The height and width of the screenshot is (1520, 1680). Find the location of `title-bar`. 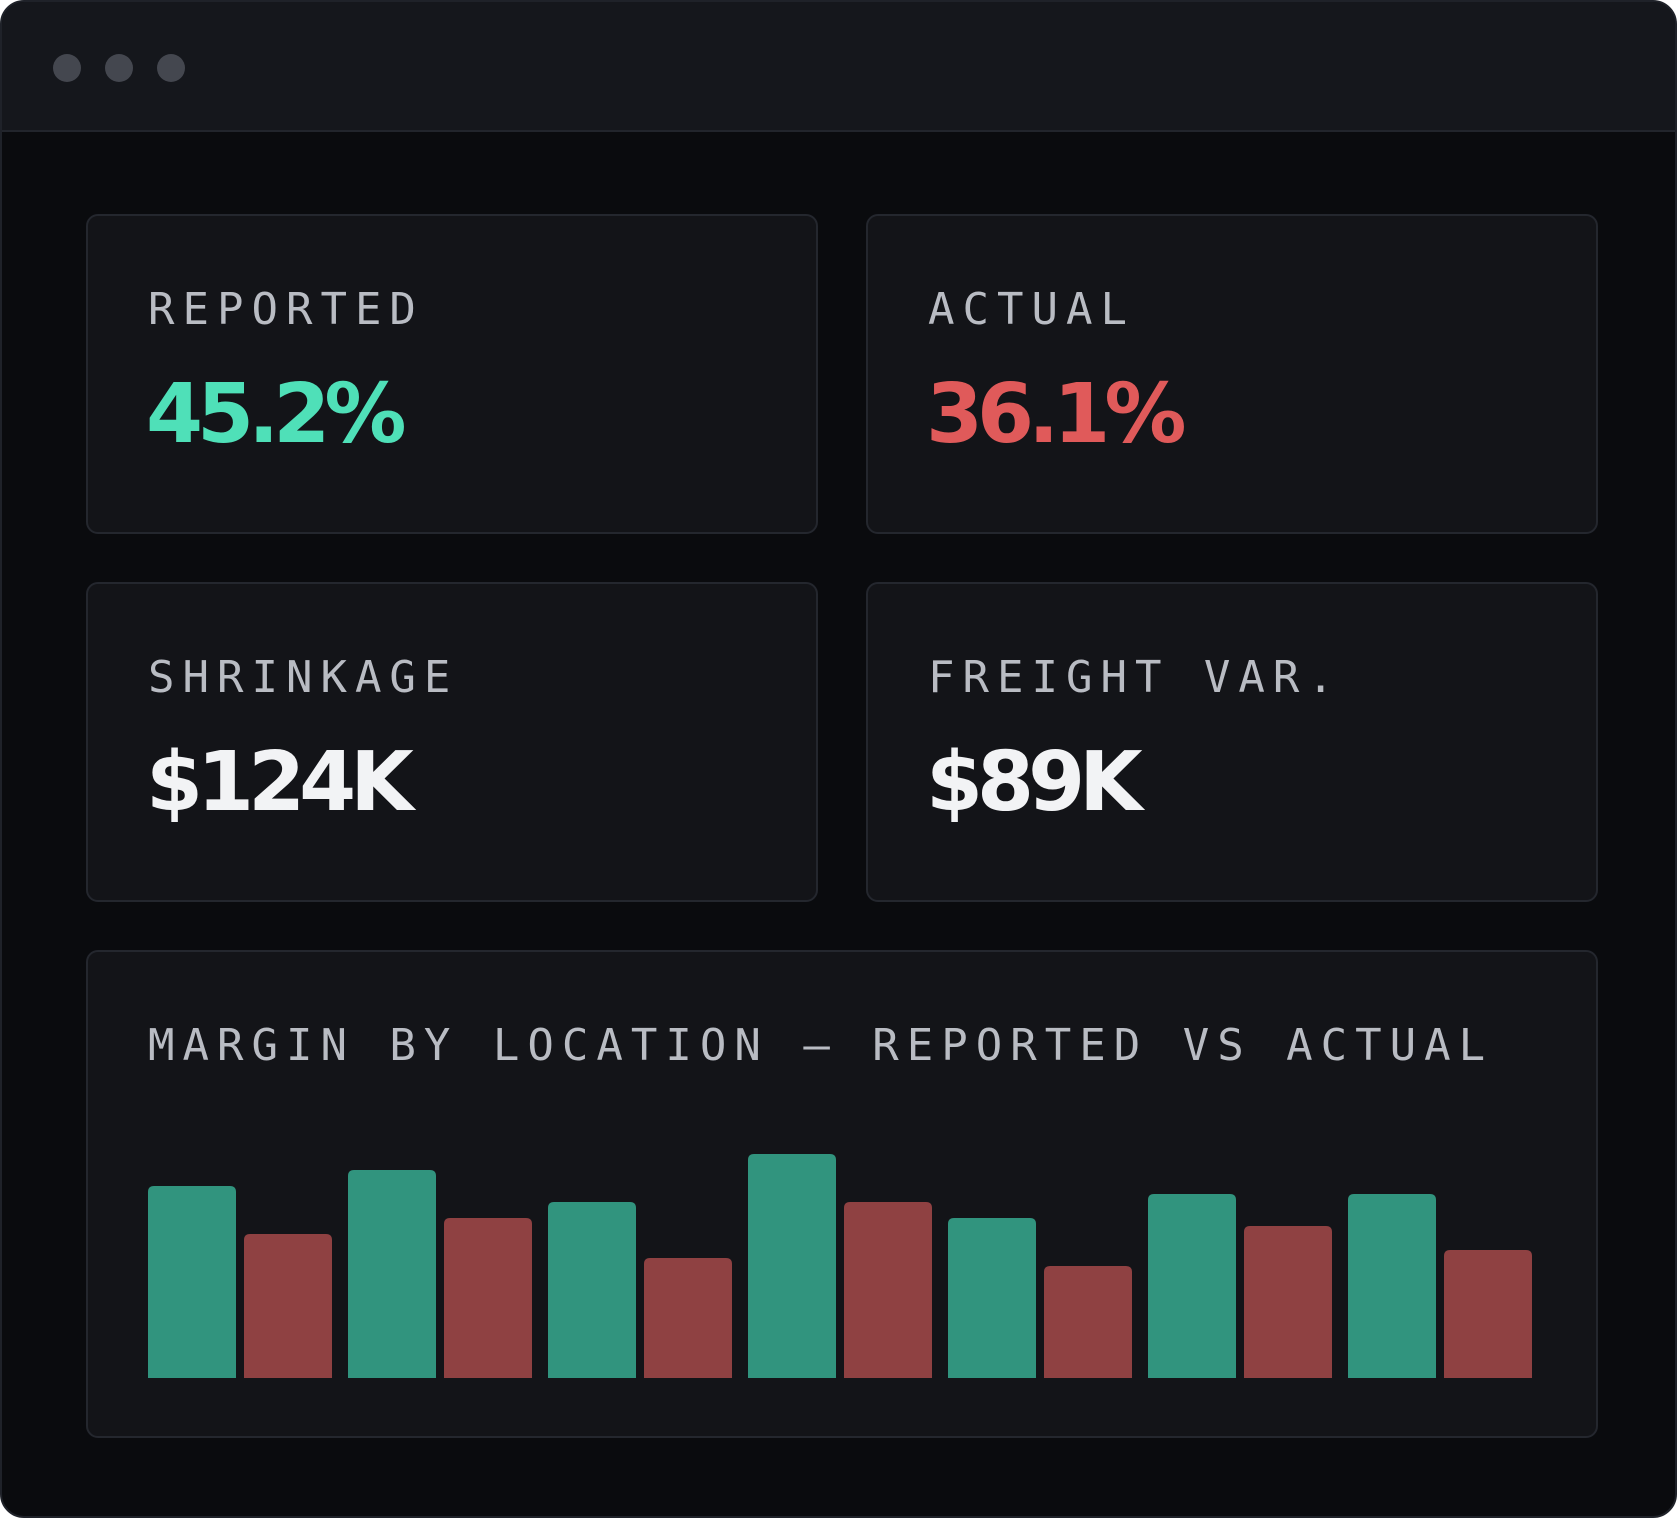

title-bar is located at coordinates (838, 67).